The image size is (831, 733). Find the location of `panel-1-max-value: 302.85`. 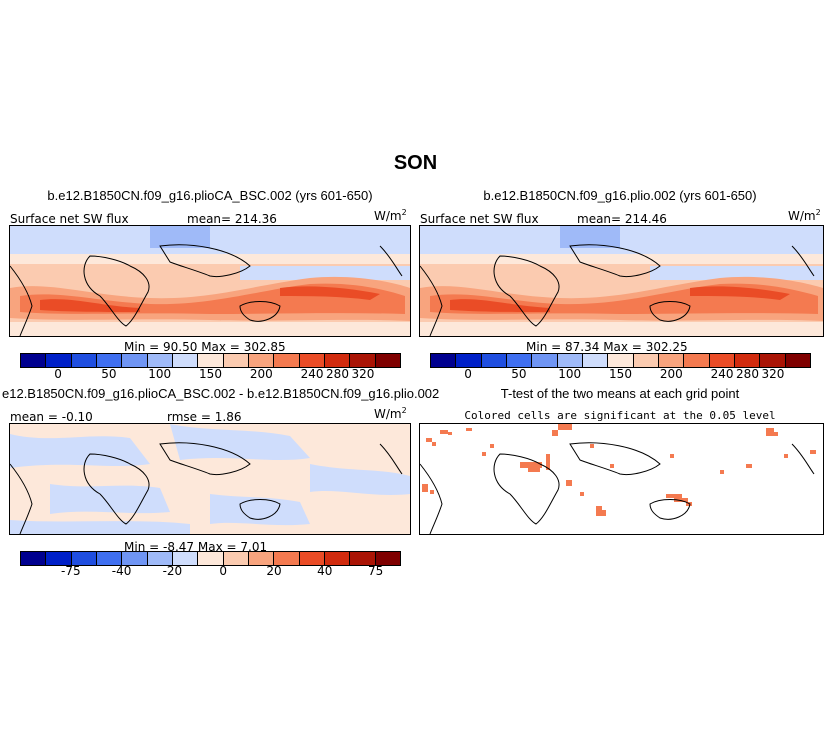

panel-1-max-value: 302.85 is located at coordinates (264, 347).